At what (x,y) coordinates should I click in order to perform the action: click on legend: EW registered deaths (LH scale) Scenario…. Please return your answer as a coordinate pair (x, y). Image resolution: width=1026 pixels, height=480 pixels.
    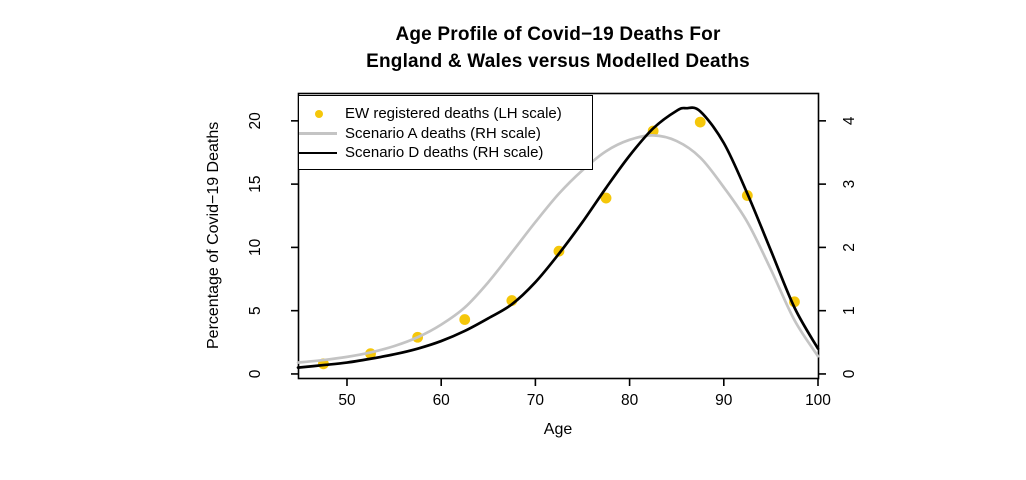
    Looking at the image, I should click on (445, 132).